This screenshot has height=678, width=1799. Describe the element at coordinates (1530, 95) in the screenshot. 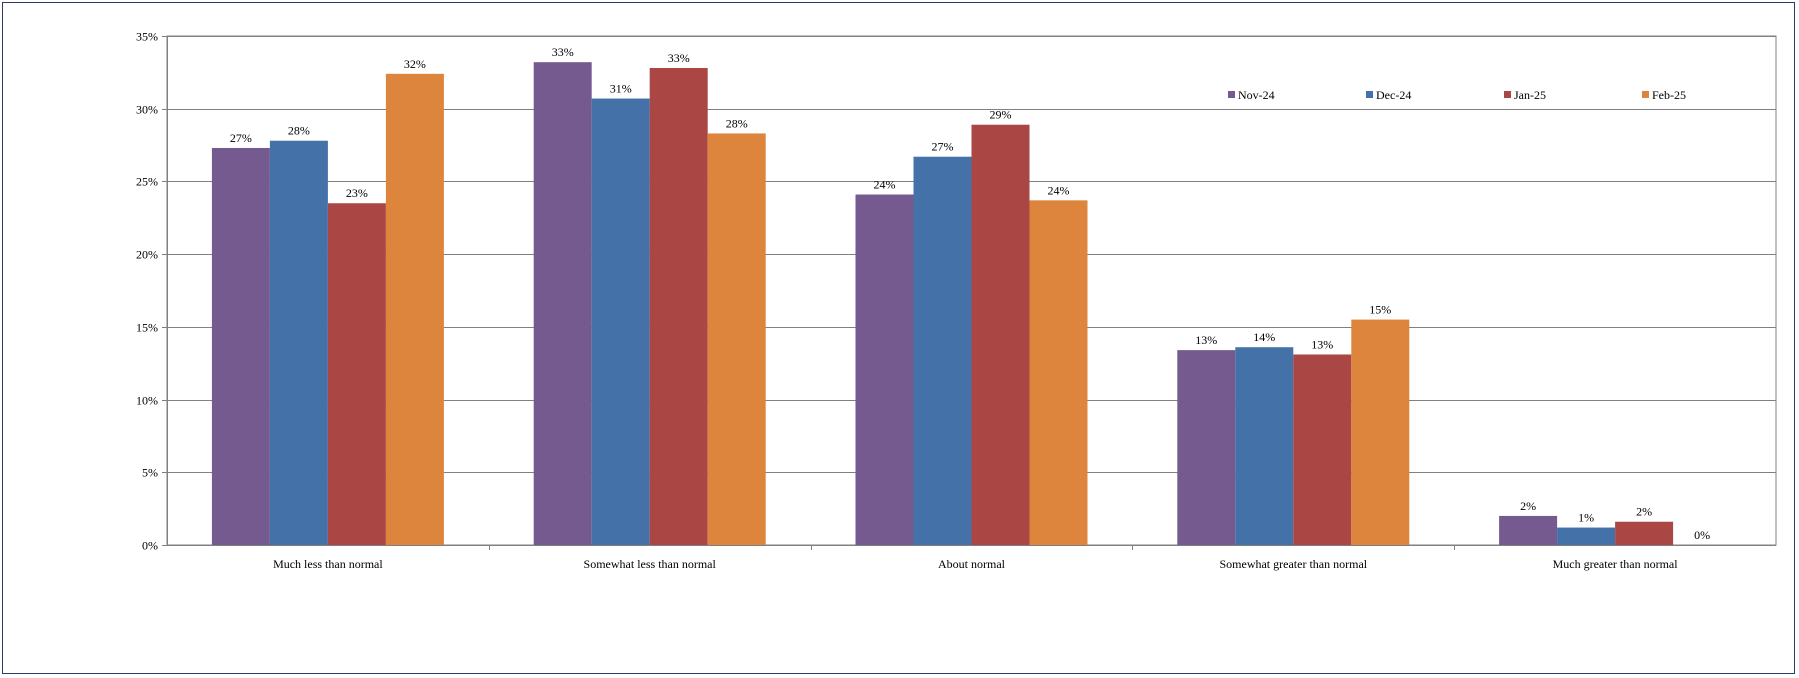

I see `legend-entry: Jan-25` at that location.